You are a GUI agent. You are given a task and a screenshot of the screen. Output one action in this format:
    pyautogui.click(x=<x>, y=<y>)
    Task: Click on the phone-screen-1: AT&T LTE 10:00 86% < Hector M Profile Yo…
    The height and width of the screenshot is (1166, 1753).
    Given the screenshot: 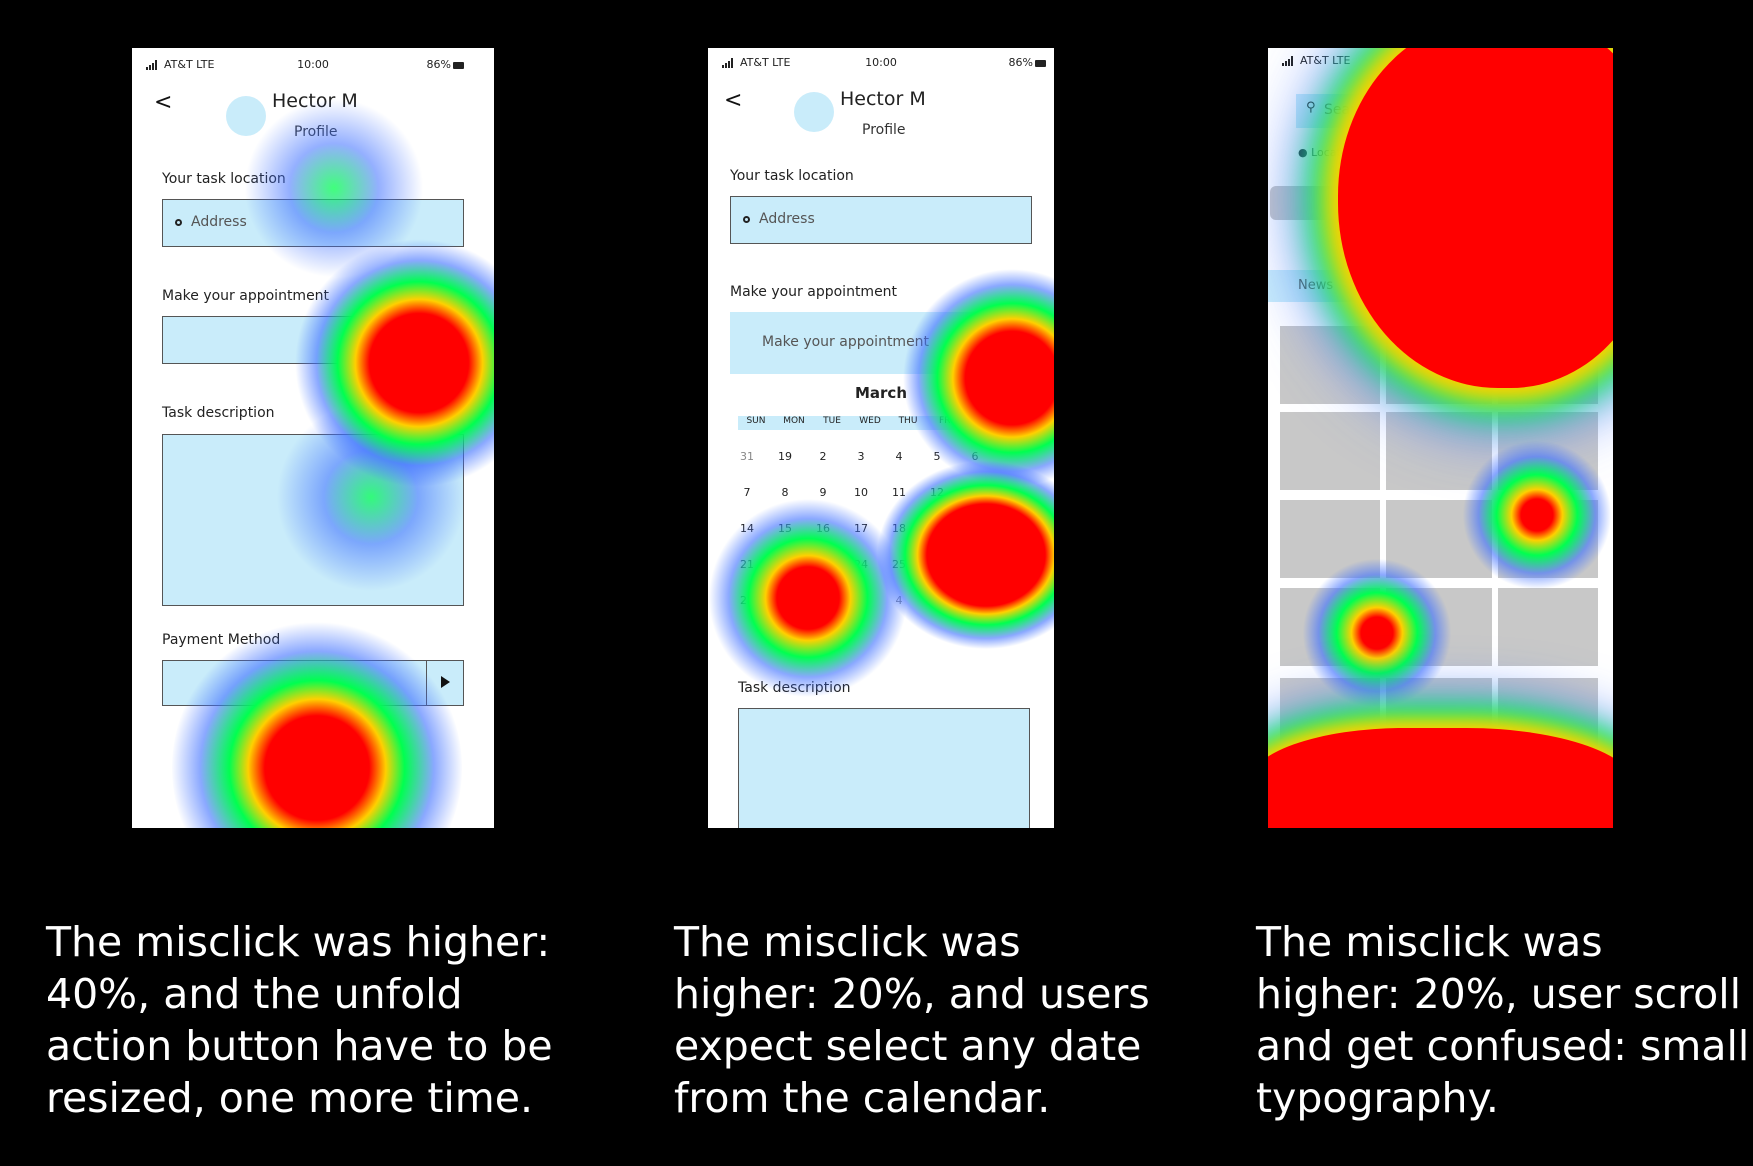 What is the action you would take?
    pyautogui.click(x=313, y=438)
    